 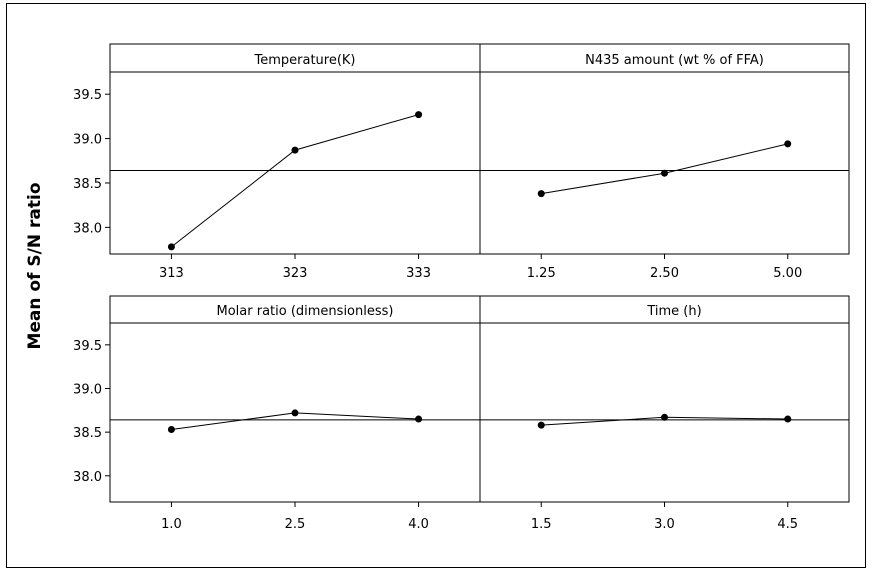 What do you see at coordinates (295, 273) in the screenshot?
I see `x-tick-label: 323` at bounding box center [295, 273].